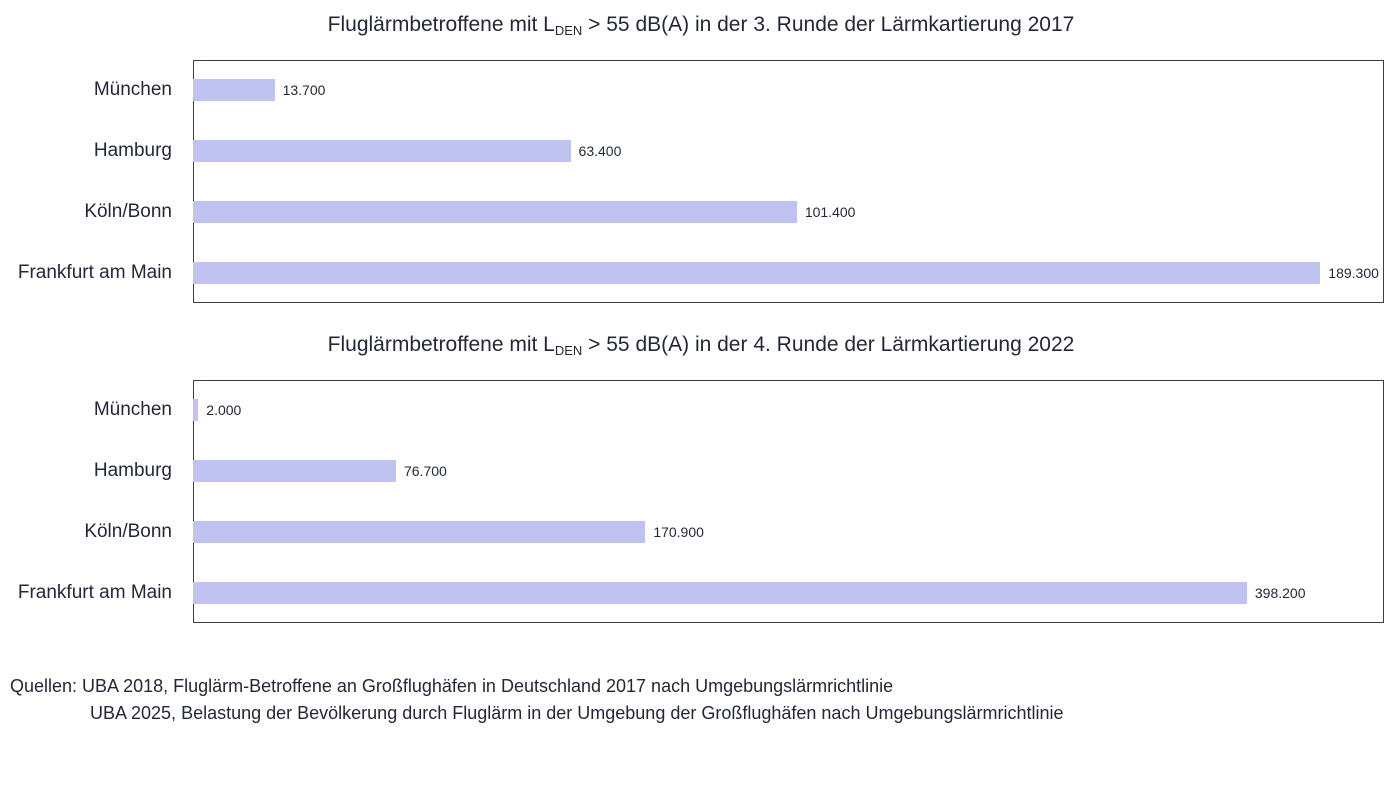 The image size is (1400, 800). Describe the element at coordinates (678, 532) in the screenshot. I see `data-label: 170.900` at that location.